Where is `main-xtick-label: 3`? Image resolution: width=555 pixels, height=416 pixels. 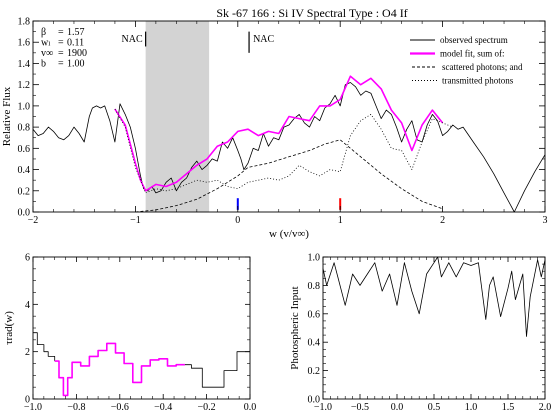
main-xtick-label: 3 is located at coordinates (545, 220).